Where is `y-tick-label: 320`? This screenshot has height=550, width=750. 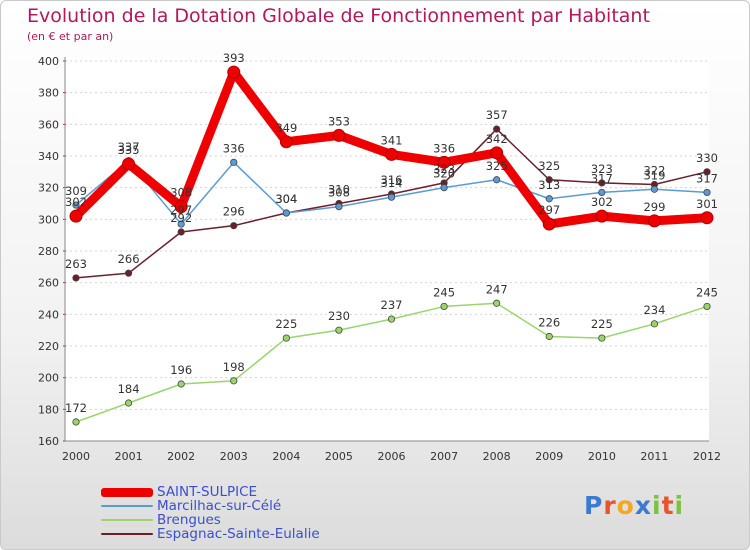 y-tick-label: 320 is located at coordinates (48, 188).